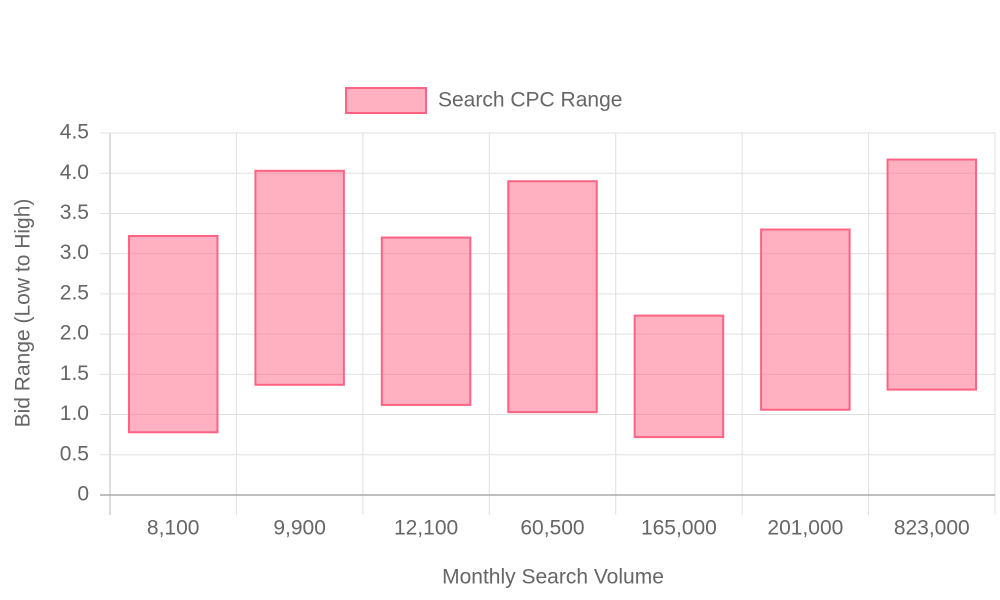  Describe the element at coordinates (74, 292) in the screenshot. I see `y-tick-label: 2.5` at that location.